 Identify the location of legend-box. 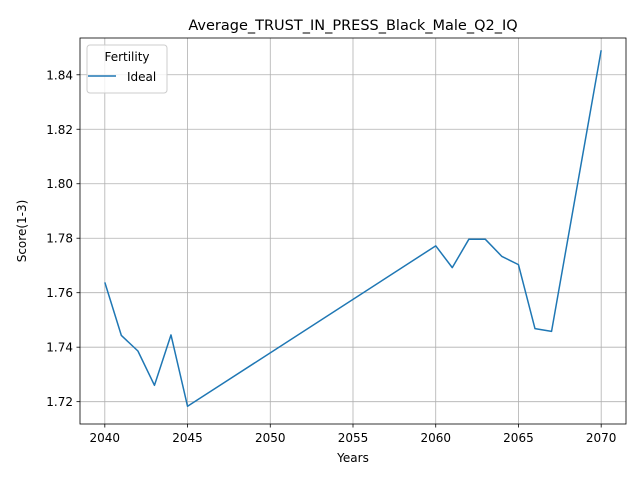
(127, 69).